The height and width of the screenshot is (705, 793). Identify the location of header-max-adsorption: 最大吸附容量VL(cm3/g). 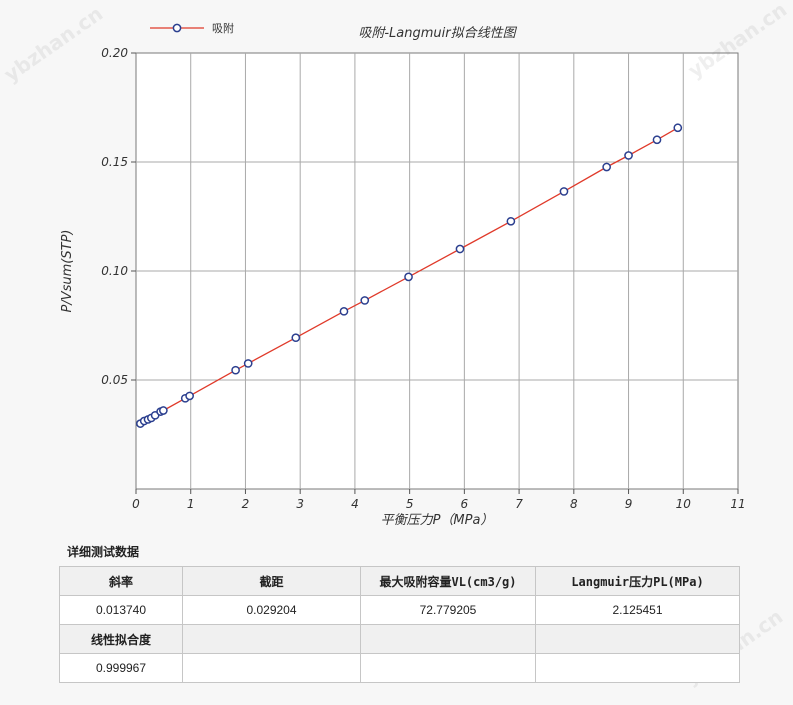
(448, 581).